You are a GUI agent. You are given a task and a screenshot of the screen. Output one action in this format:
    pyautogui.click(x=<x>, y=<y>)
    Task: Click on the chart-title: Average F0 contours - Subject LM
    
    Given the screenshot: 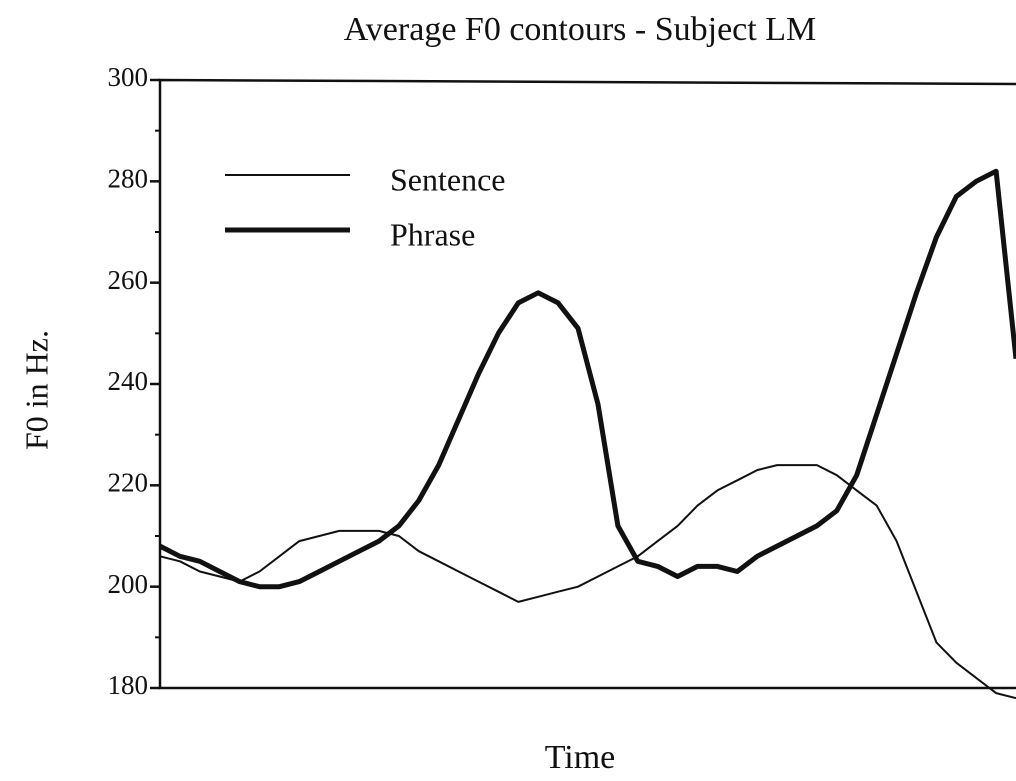 What is the action you would take?
    pyautogui.click(x=580, y=29)
    